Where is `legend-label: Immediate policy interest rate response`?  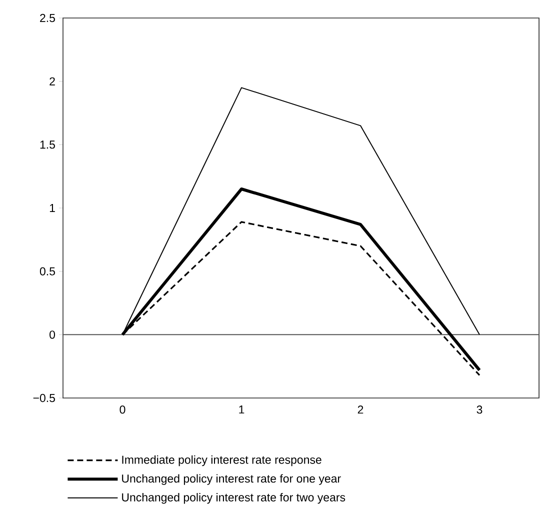
legend-label: Immediate policy interest rate response is located at coordinates (222, 460).